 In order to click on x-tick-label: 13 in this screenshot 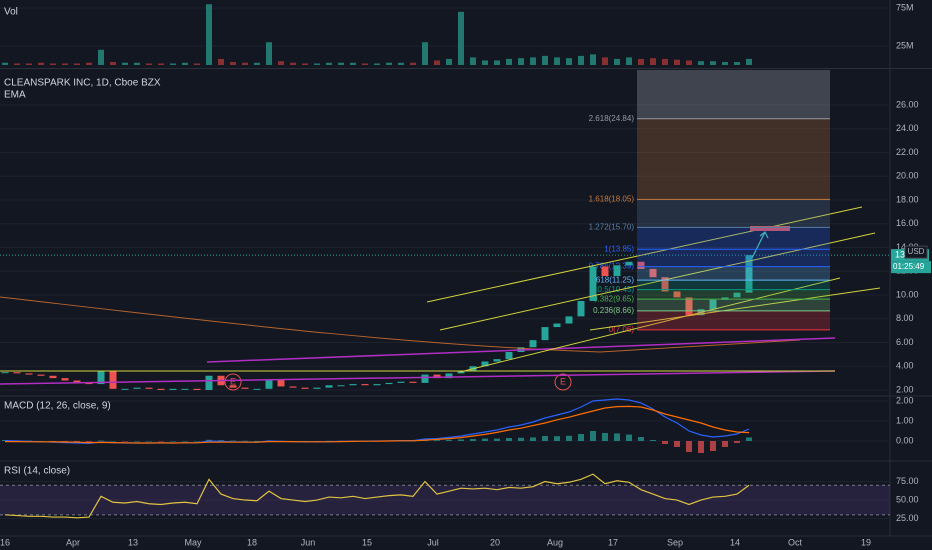, I will do `click(133, 542)`.